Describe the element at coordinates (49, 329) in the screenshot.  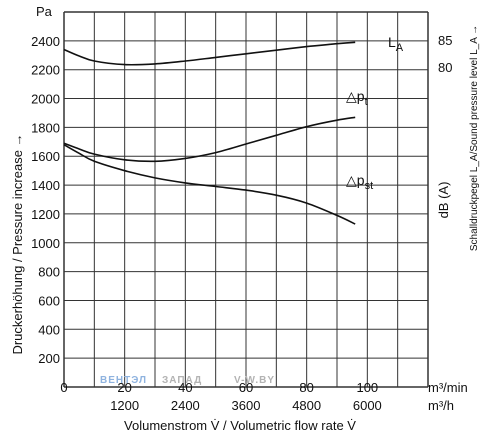
I see `y-tick-label: 400` at that location.